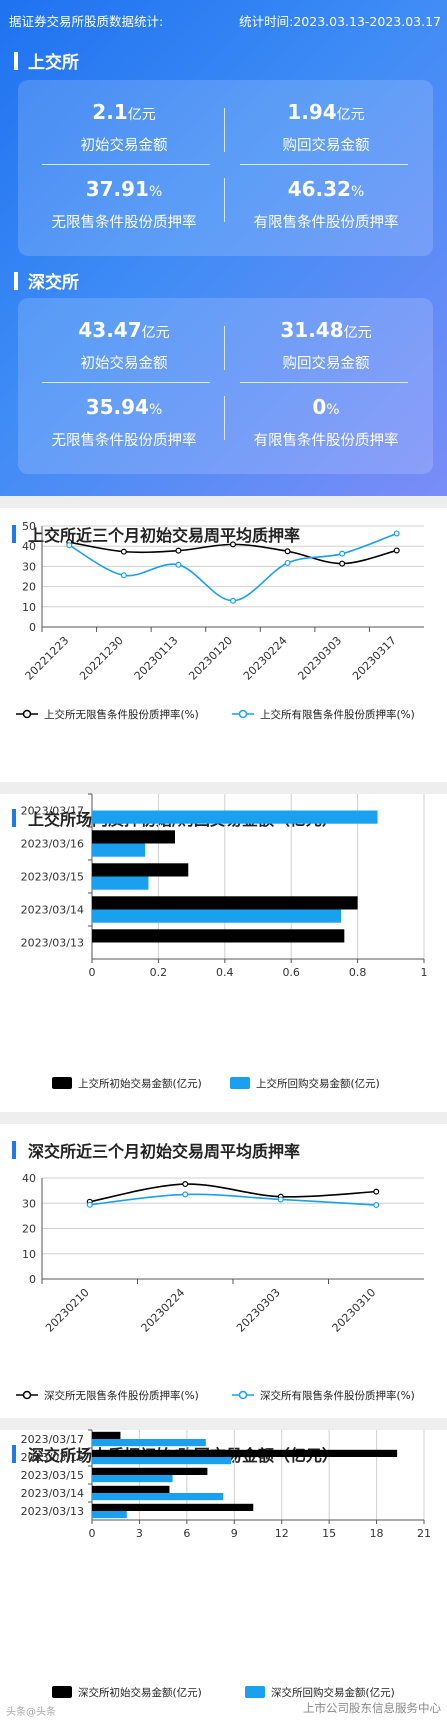 This screenshot has height=1721, width=447. What do you see at coordinates (326, 441) in the screenshot?
I see `sz-restricted-label: 有限售条件股份质押率` at bounding box center [326, 441].